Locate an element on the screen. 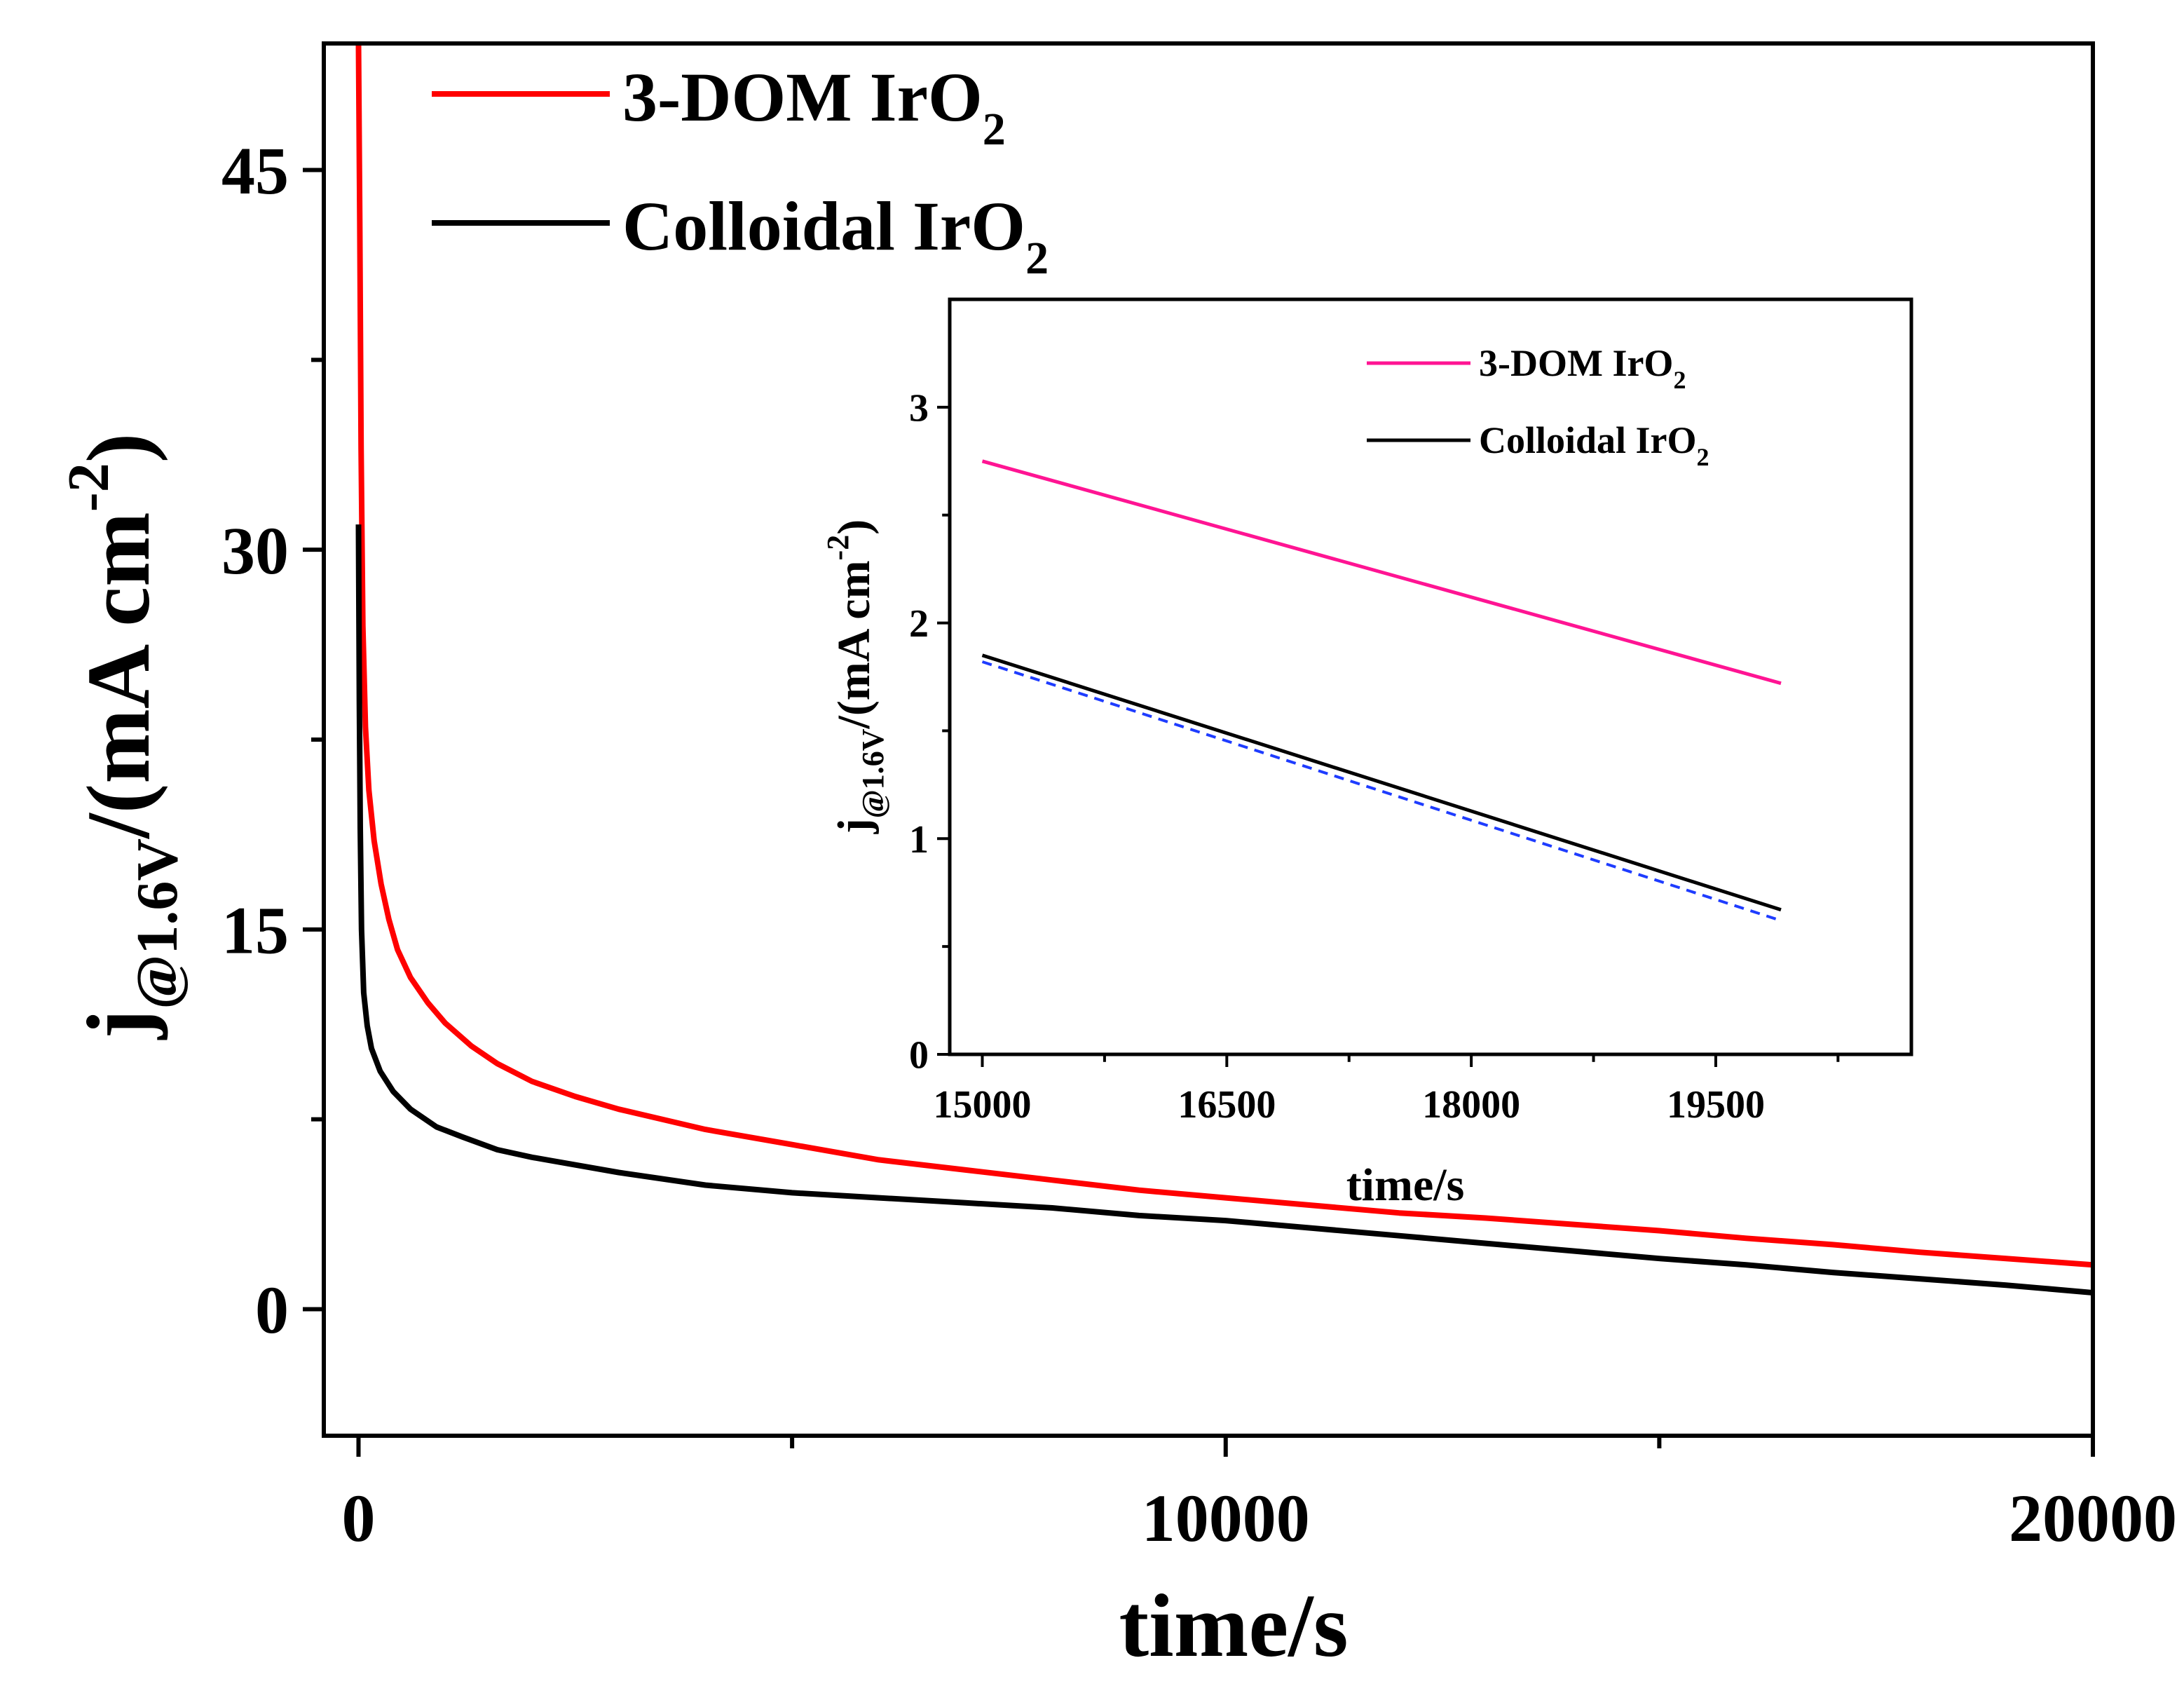 This screenshot has height=1686, width=2184. main-y-label-superscript: -2 is located at coordinates (88, 488).